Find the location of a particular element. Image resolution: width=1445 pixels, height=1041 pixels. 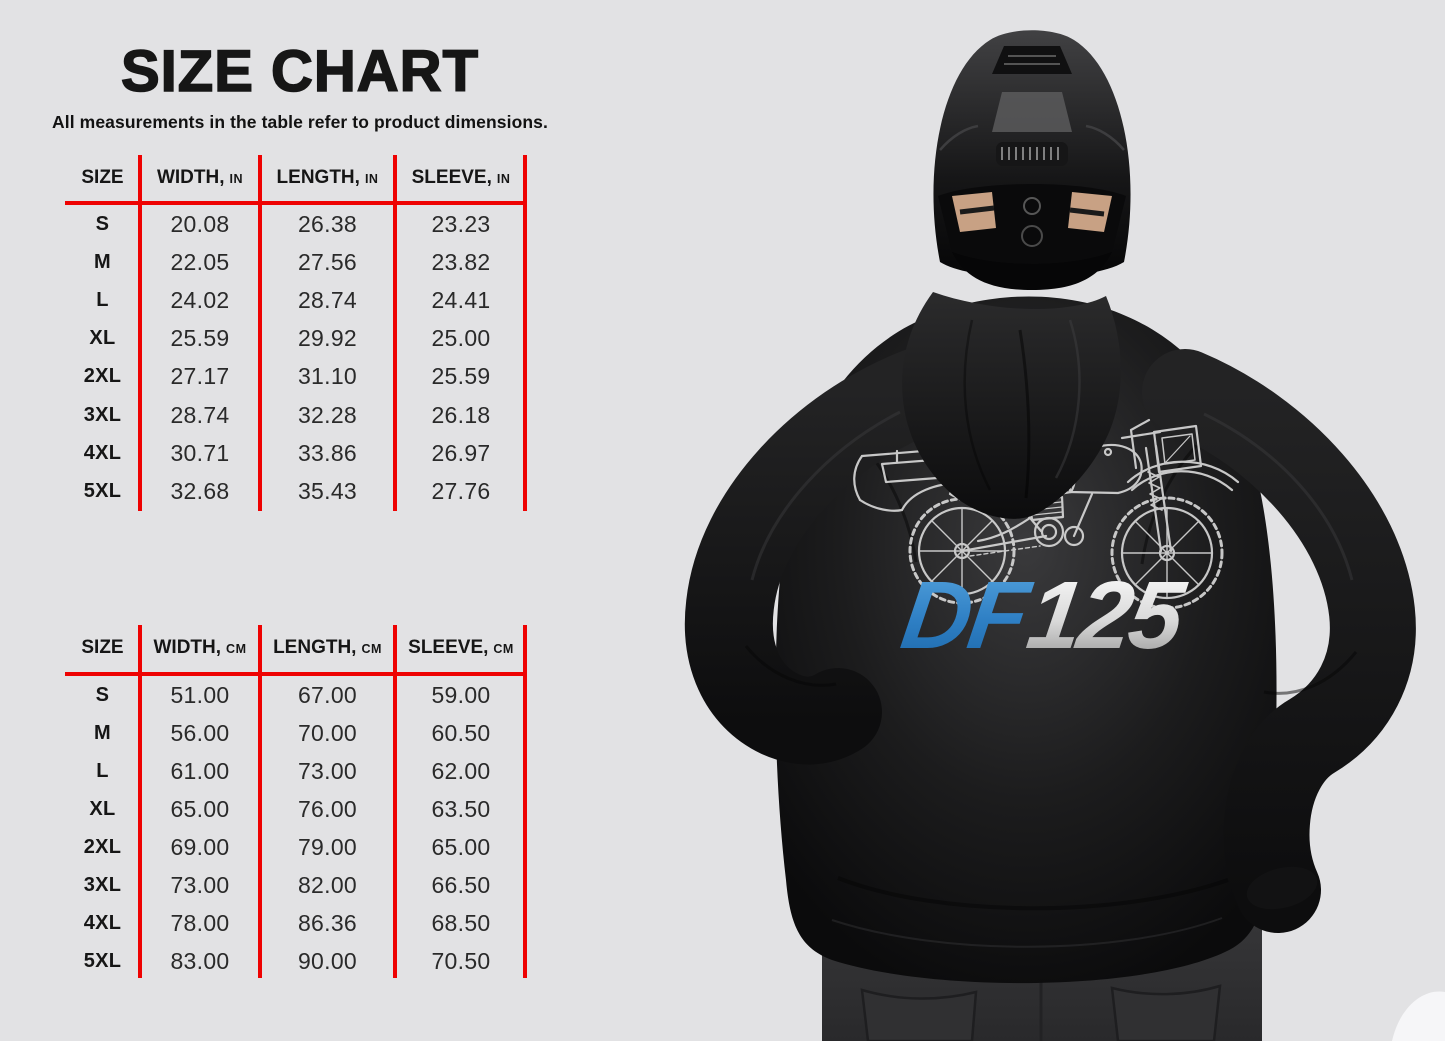

table-row: S 20.08 26.38 23.23 is located at coordinates (296, 224).